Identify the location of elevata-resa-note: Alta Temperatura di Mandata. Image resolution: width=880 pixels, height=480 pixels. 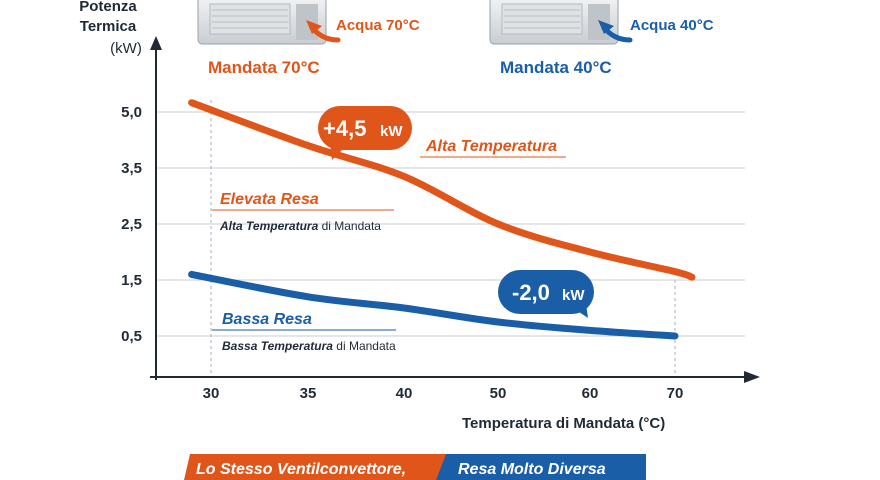
(300, 226).